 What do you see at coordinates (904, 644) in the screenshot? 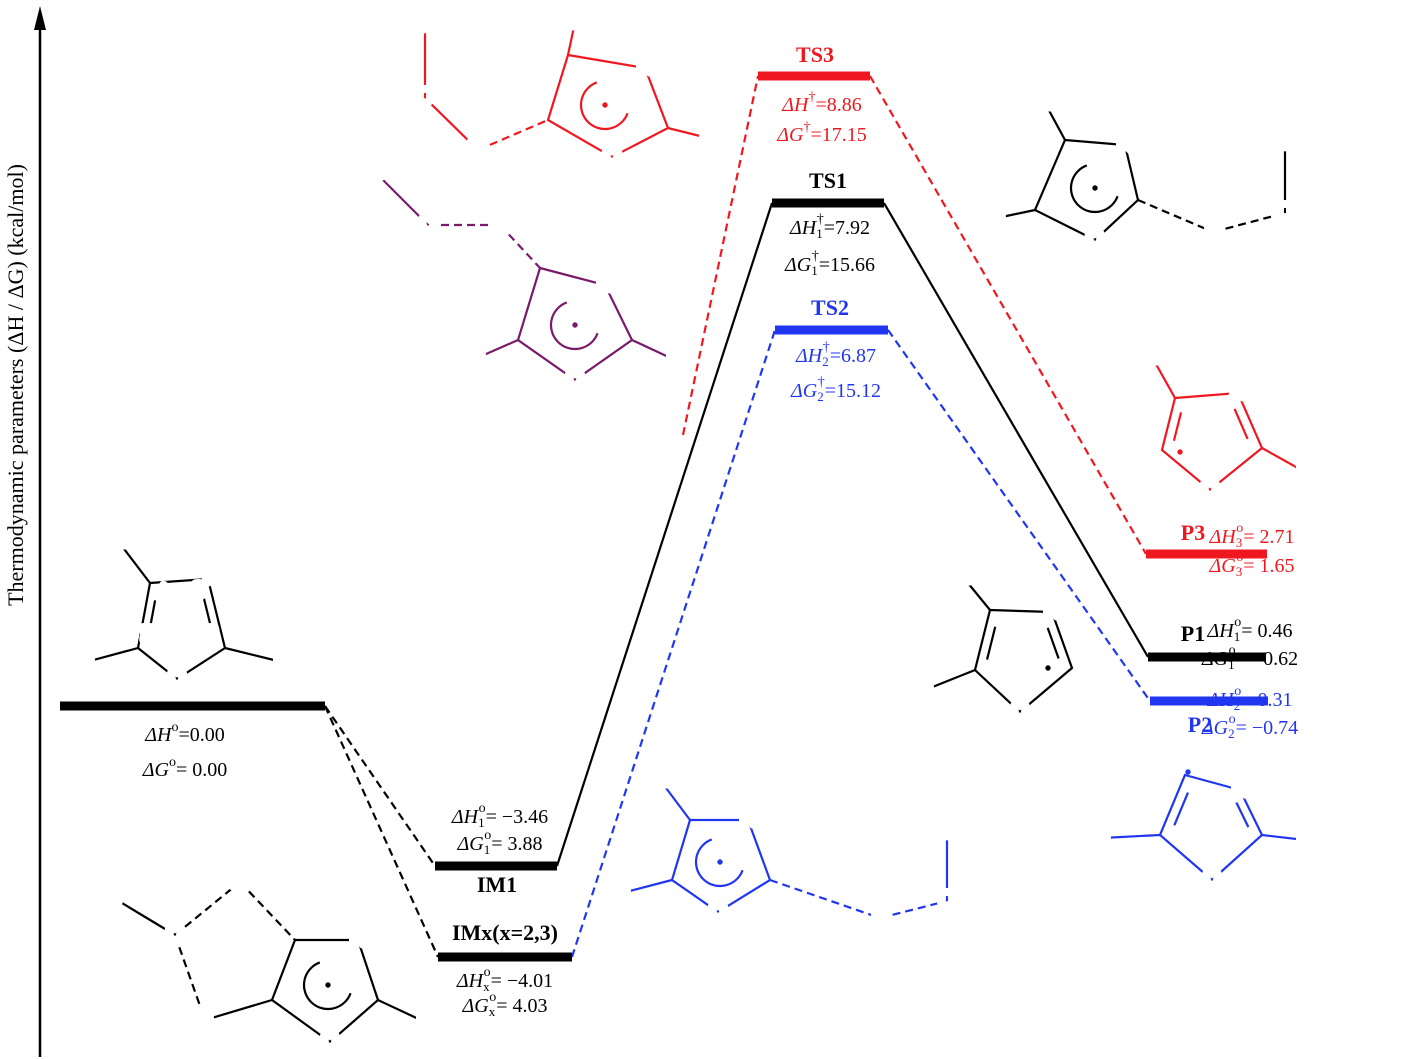
I see `atom-label: H₂O +` at bounding box center [904, 644].